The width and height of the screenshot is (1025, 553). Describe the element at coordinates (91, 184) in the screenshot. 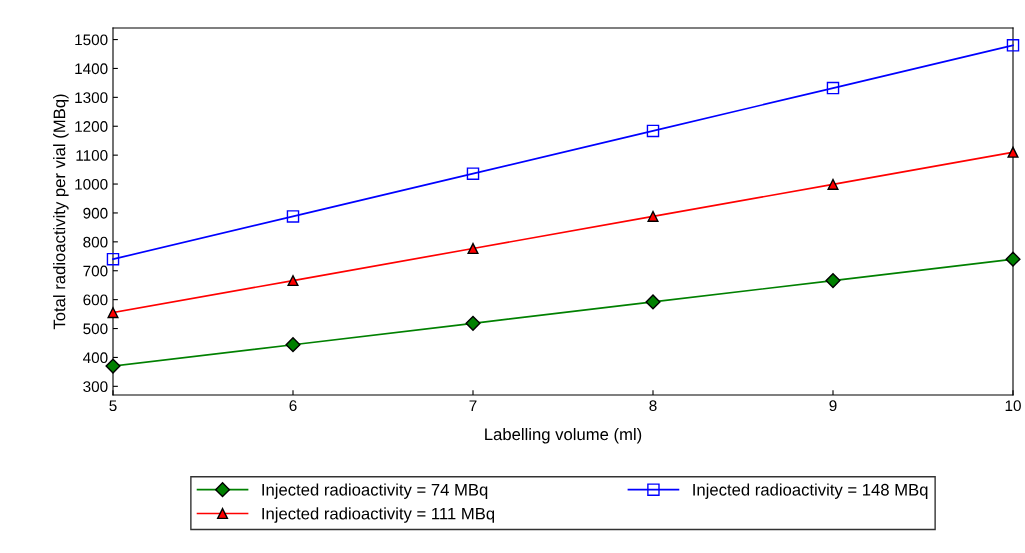

I see `y-tick-label: 1000` at that location.